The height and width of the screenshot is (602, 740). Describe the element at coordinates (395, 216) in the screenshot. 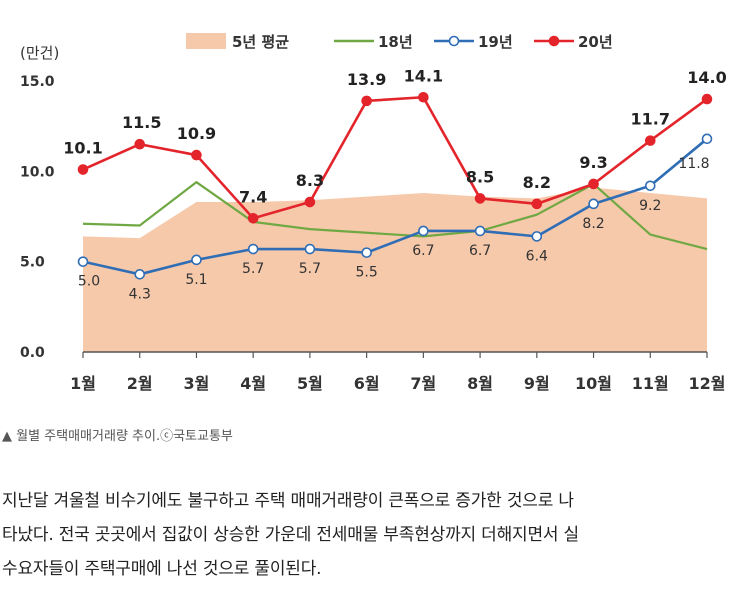

I see `series-line-18년` at that location.